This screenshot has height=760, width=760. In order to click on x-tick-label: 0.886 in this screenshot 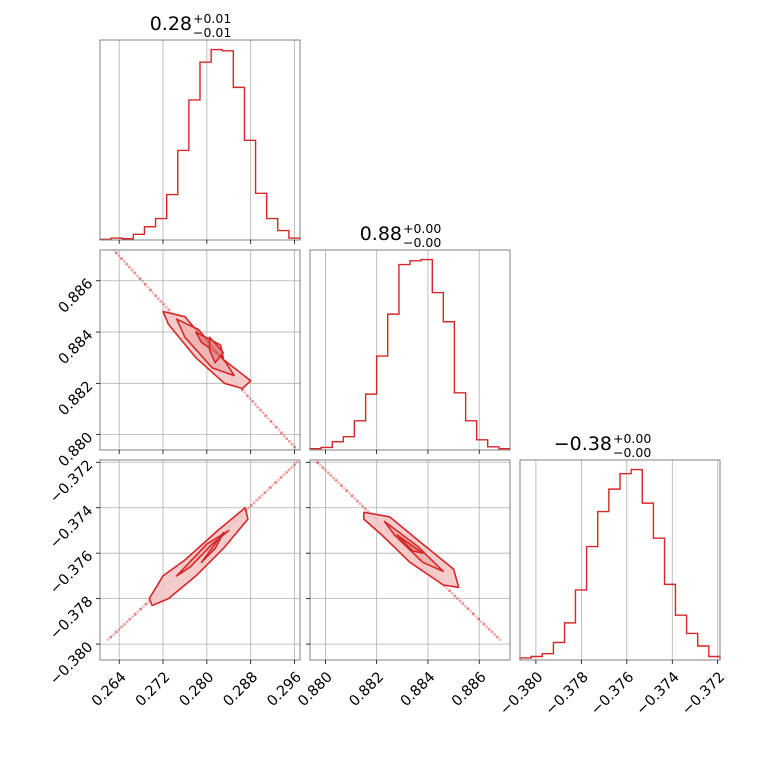, I will do `click(469, 689)`.